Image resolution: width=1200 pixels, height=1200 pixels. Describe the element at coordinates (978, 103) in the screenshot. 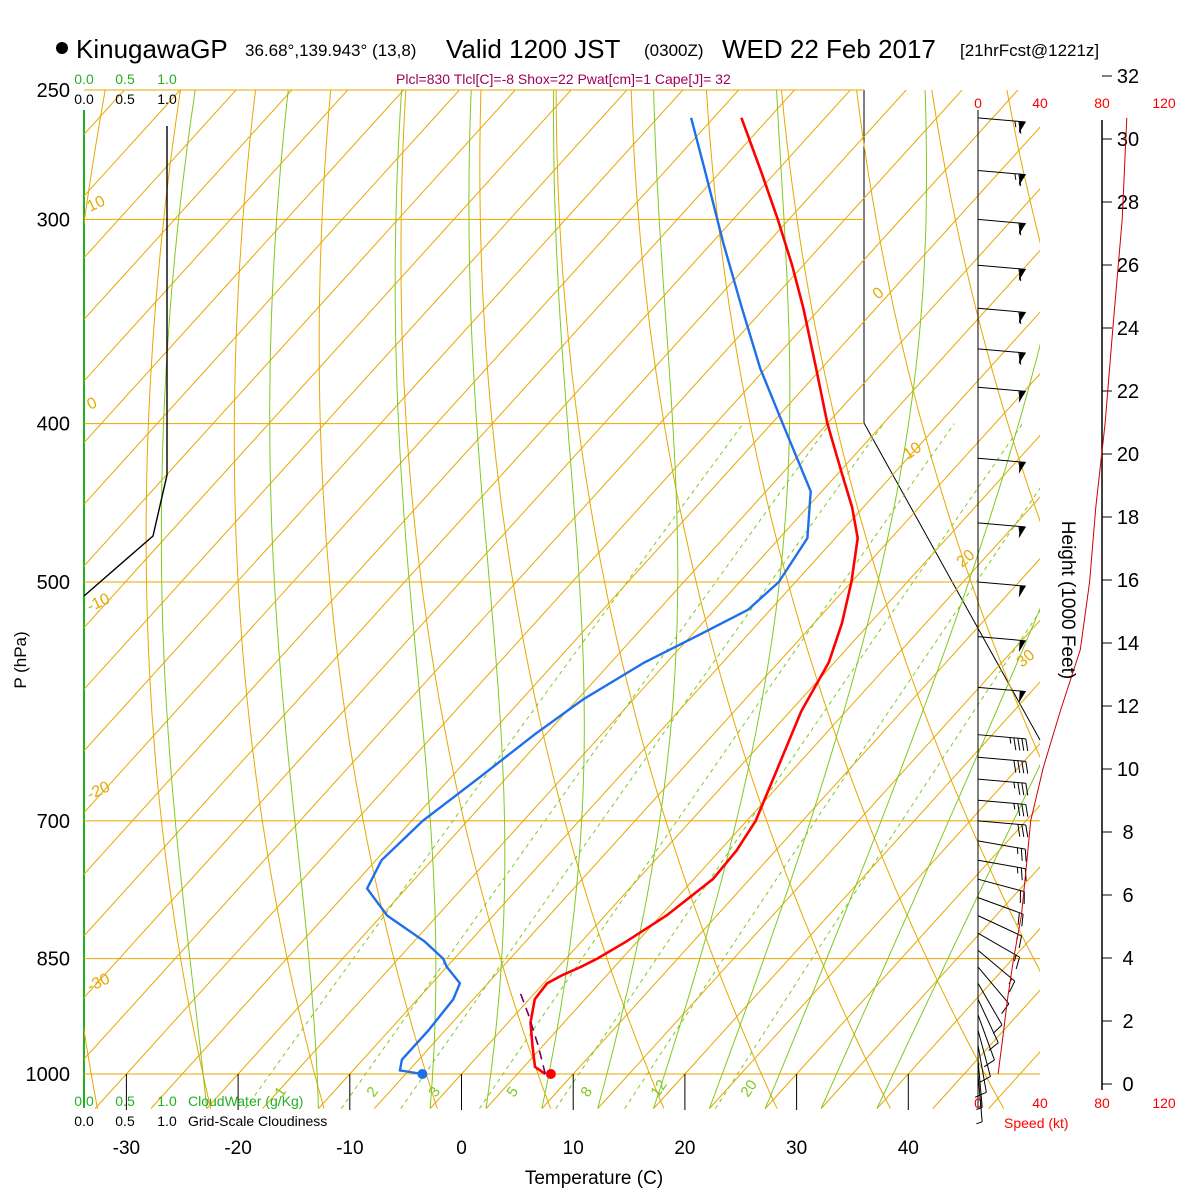

I see `speed-tick-top: 0` at that location.